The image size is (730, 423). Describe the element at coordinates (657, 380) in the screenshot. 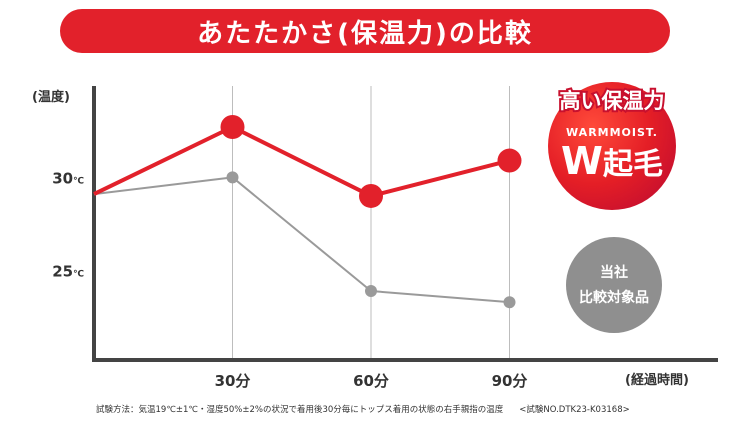

I see `x-axis-label: (経過時間)` at that location.